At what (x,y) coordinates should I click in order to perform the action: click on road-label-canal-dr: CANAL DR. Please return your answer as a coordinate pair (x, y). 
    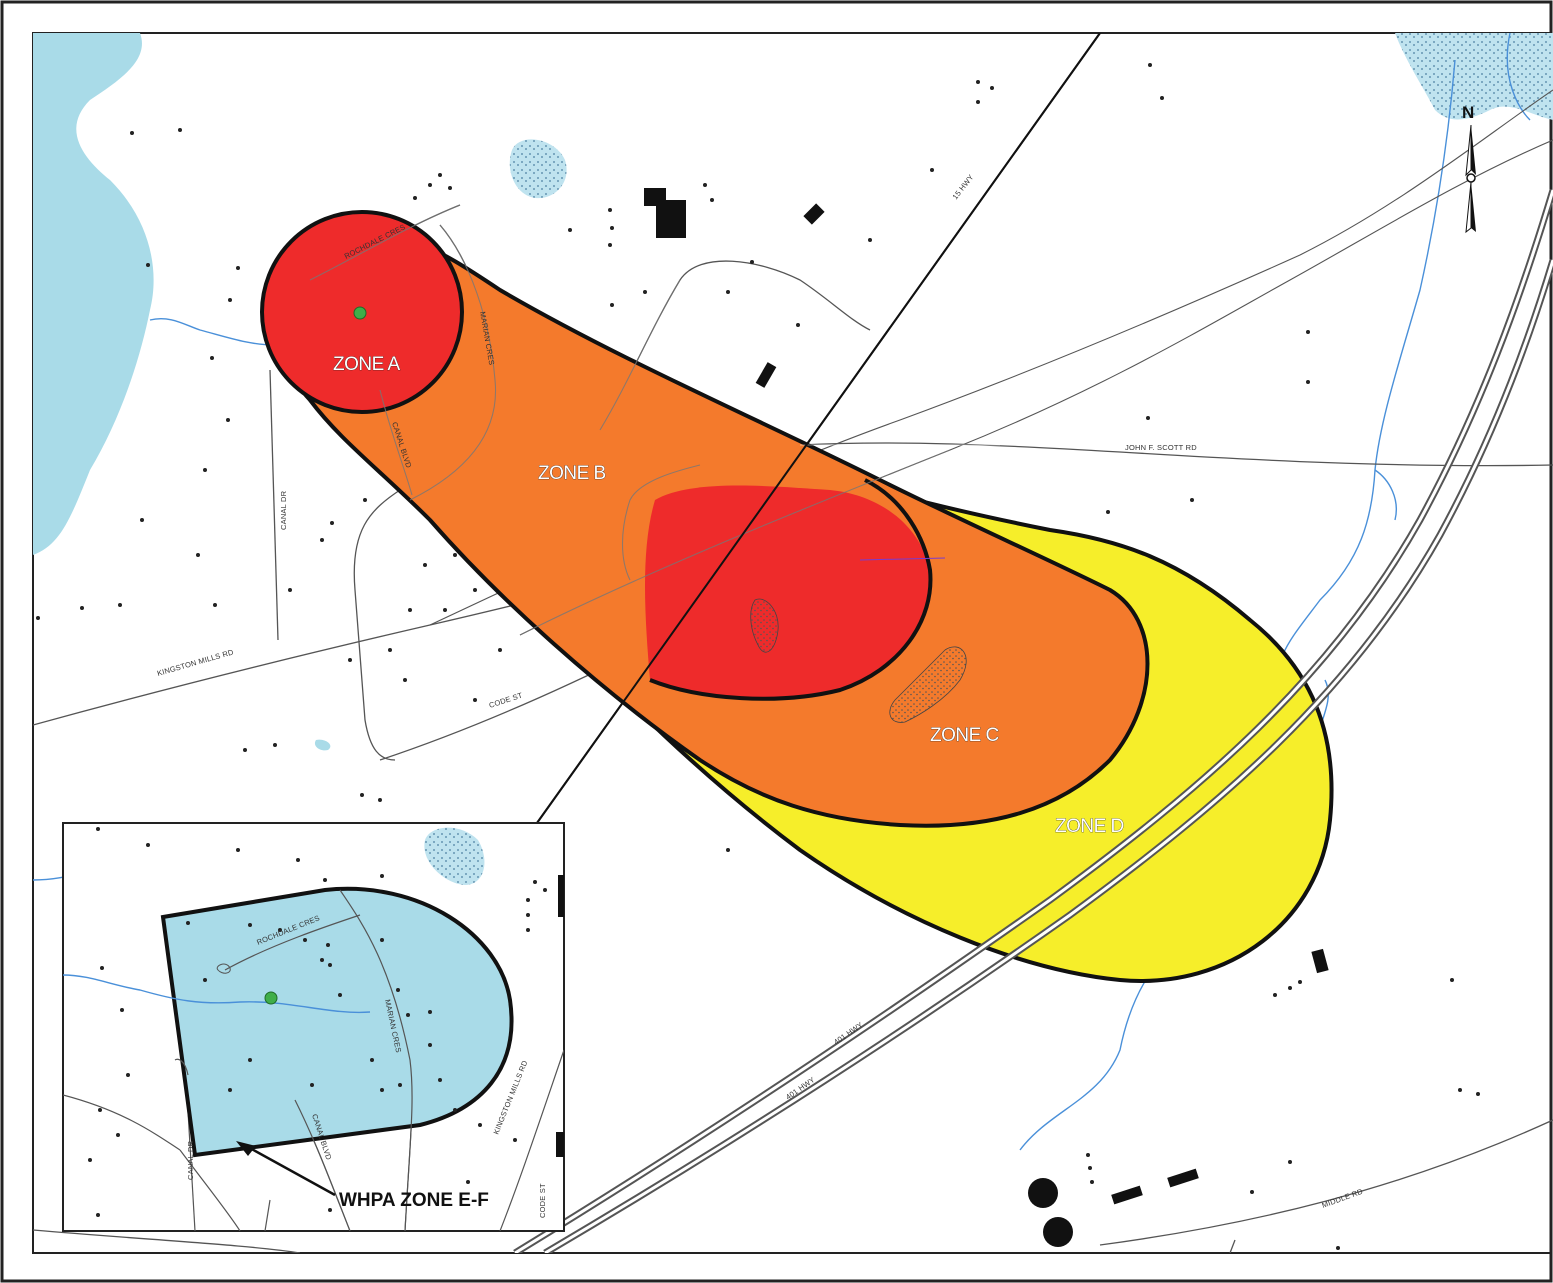
    Looking at the image, I should click on (283, 510).